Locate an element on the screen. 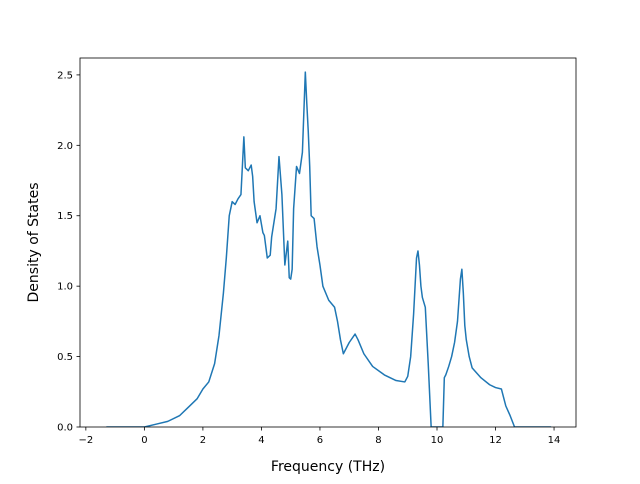 This screenshot has height=484, width=640. y-tick-label: 1.5 is located at coordinates (65, 216).